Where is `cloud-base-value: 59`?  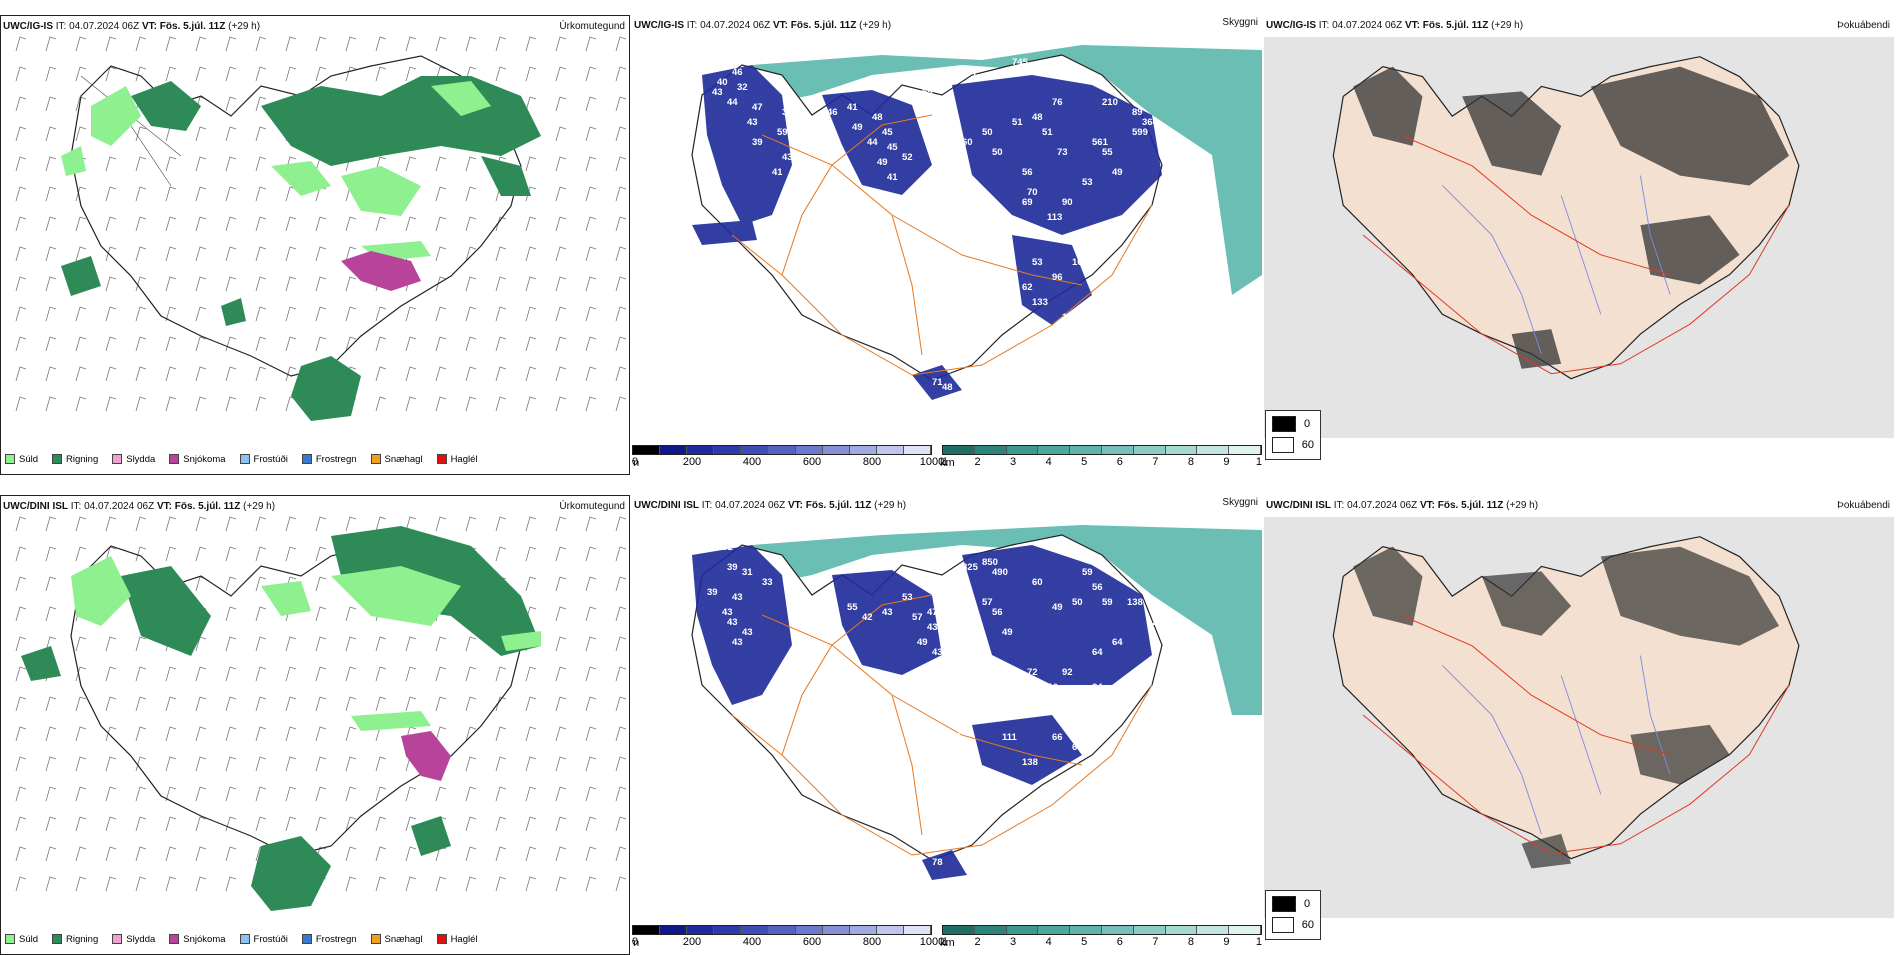 cloud-base-value: 59 is located at coordinates (782, 132).